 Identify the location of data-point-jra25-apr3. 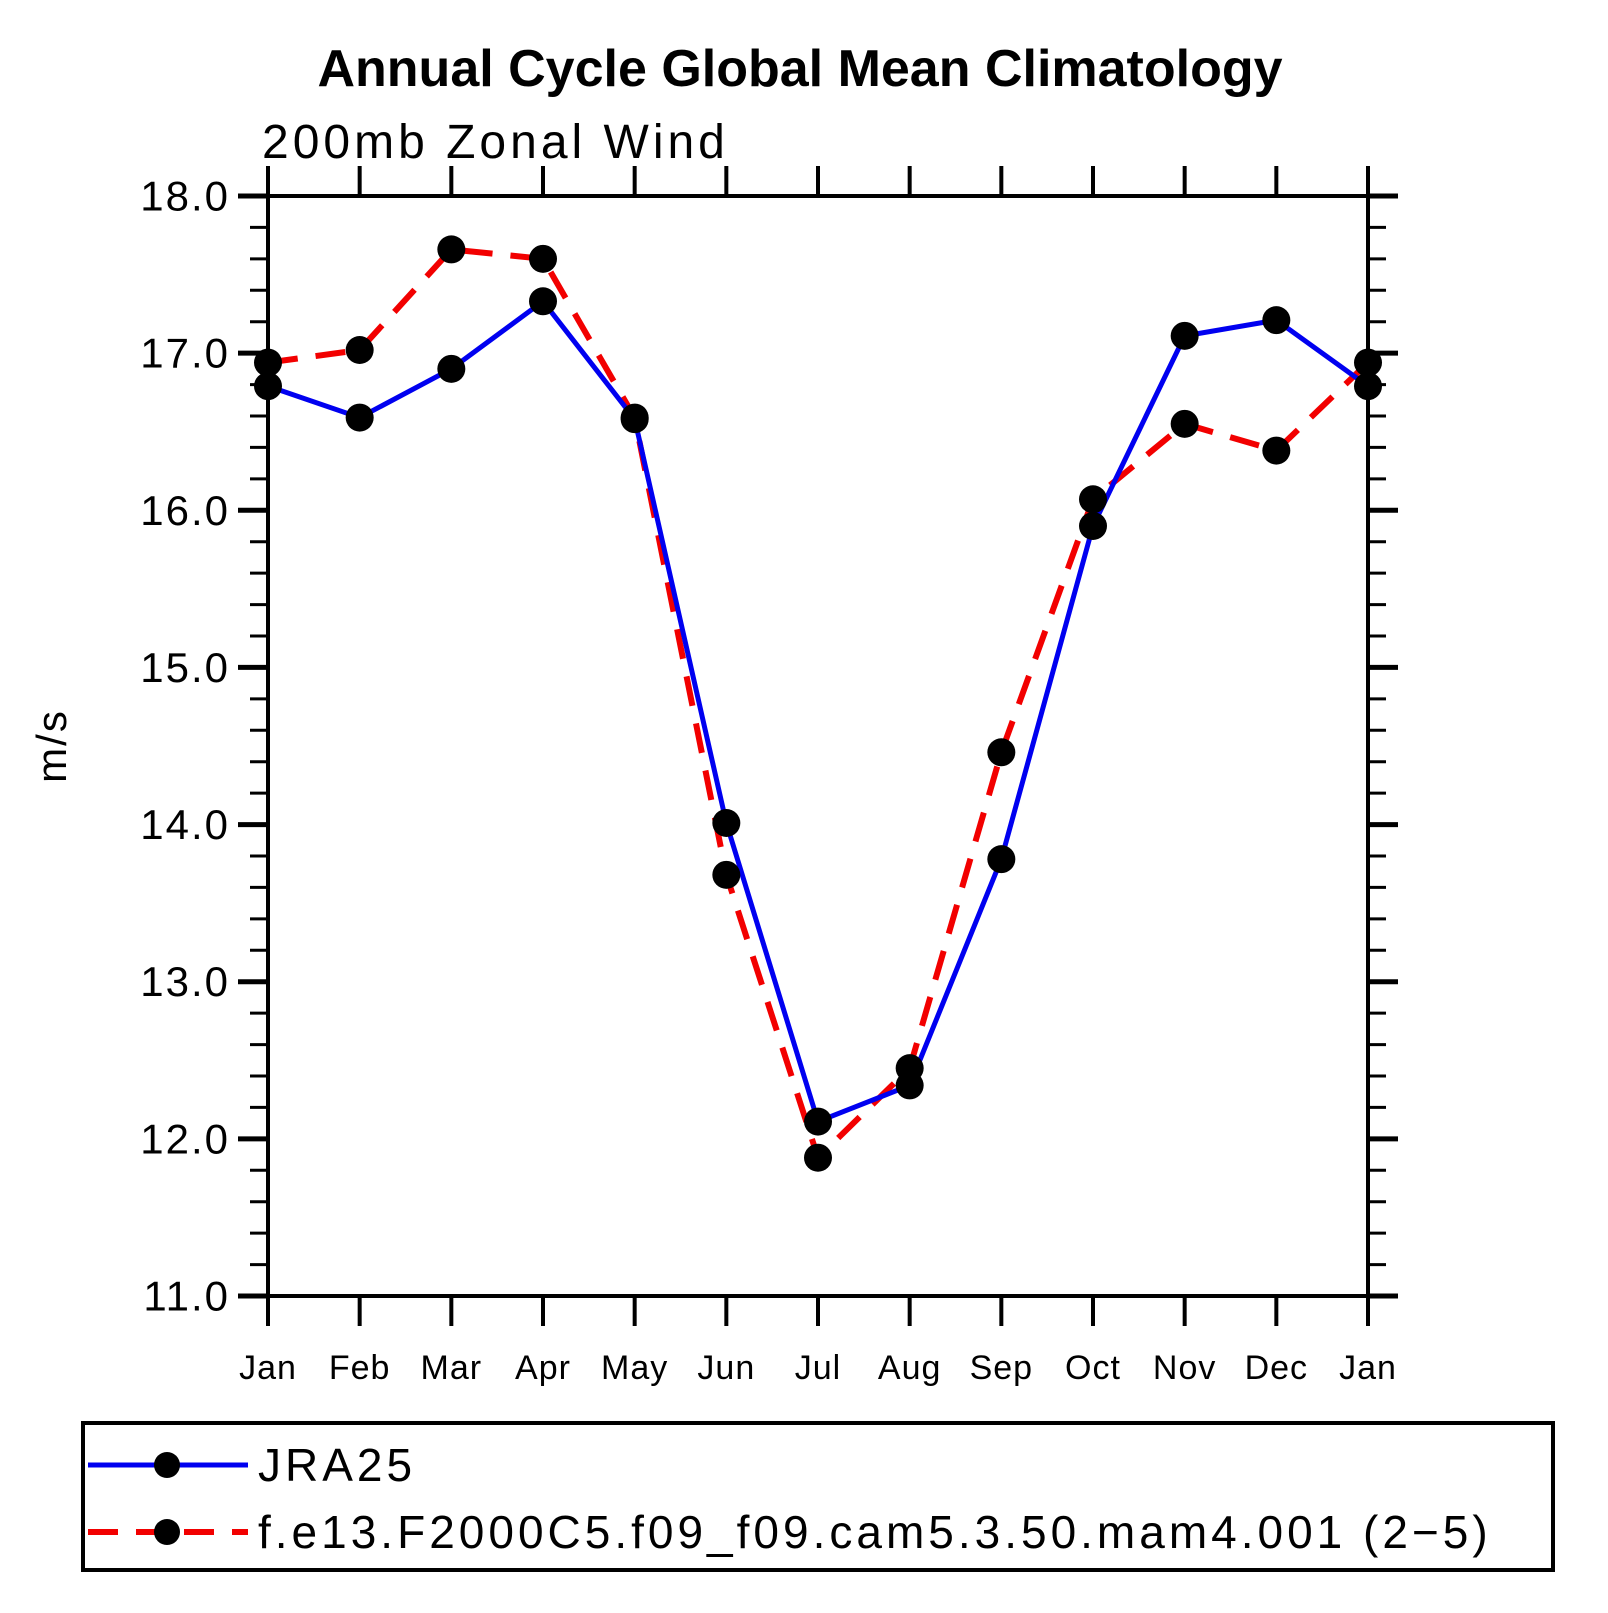
(543, 301).